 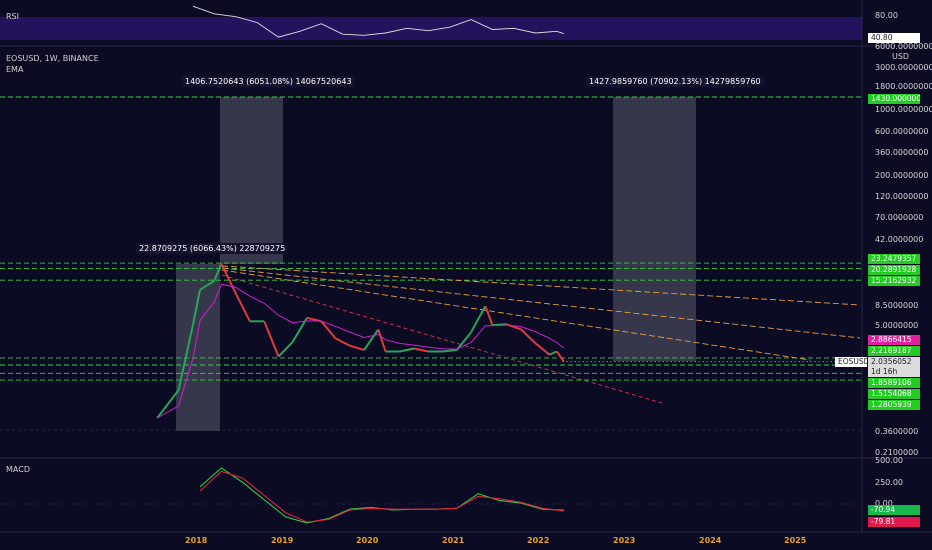 What do you see at coordinates (268, 81) in the screenshot?
I see `measure-annotation-1: 1406.7520643 (6051.08%) 14067520643` at bounding box center [268, 81].